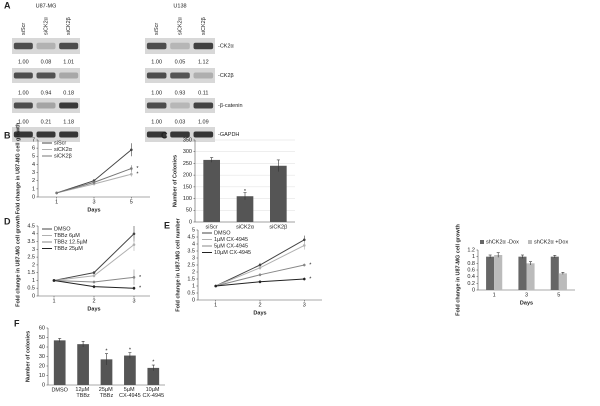  What do you see at coordinates (278, 227) in the screenshot?
I see `x-tick-label: siCK2β` at bounding box center [278, 227].